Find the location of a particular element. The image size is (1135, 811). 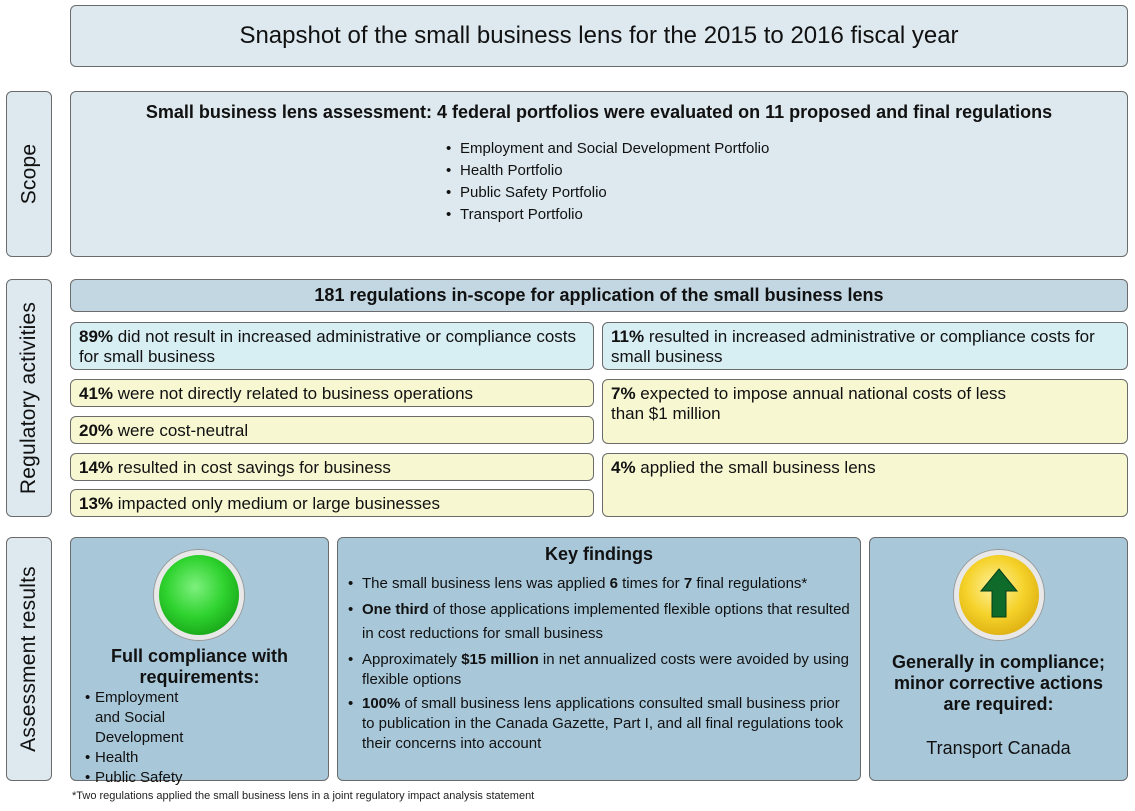

assessment-side-label-text: Assessment results is located at coordinates (29, 659).